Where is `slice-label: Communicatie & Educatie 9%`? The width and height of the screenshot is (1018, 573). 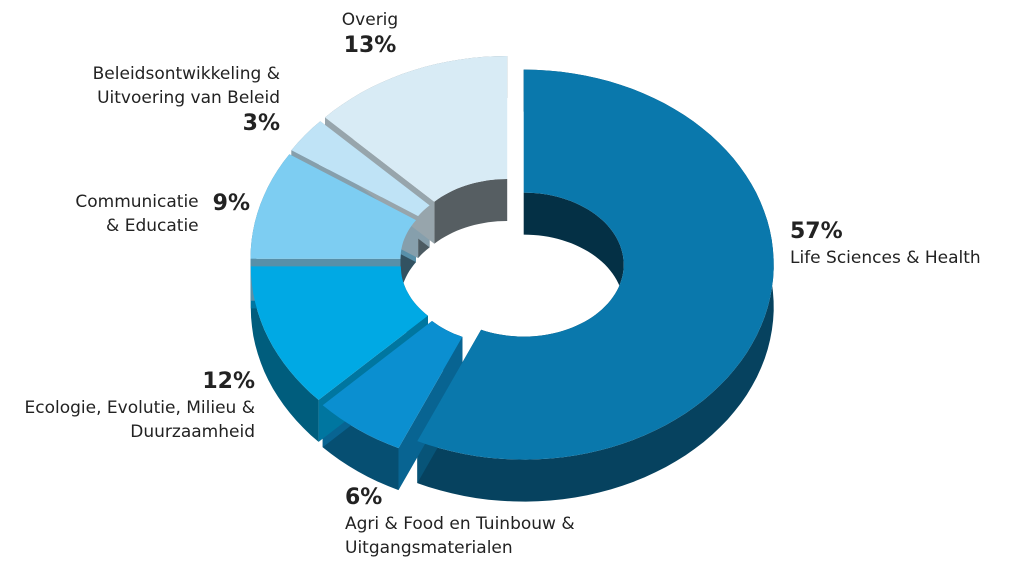 slice-label: Communicatie & Educatie 9% is located at coordinates (145, 214).